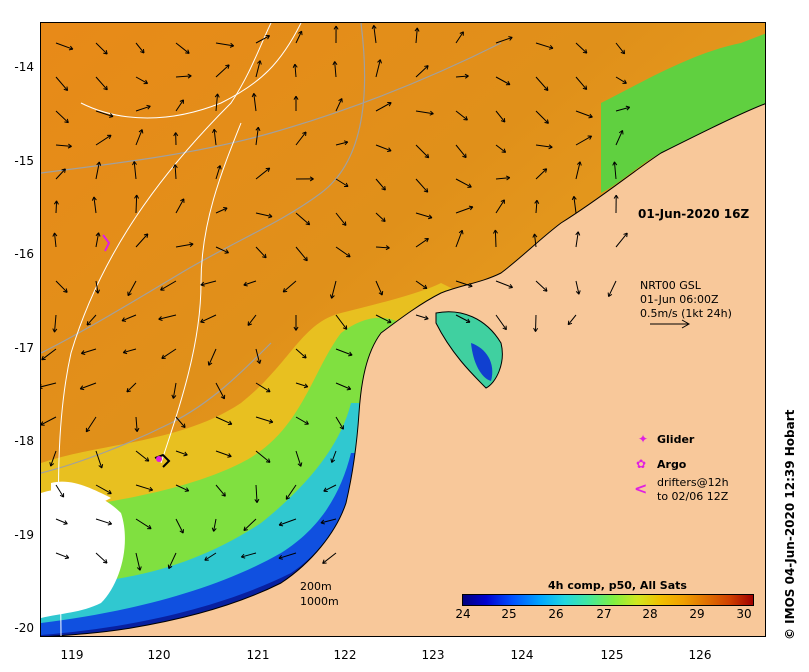 This screenshot has height=672, width=809. I want to click on legend-glider: Glider, so click(676, 439).